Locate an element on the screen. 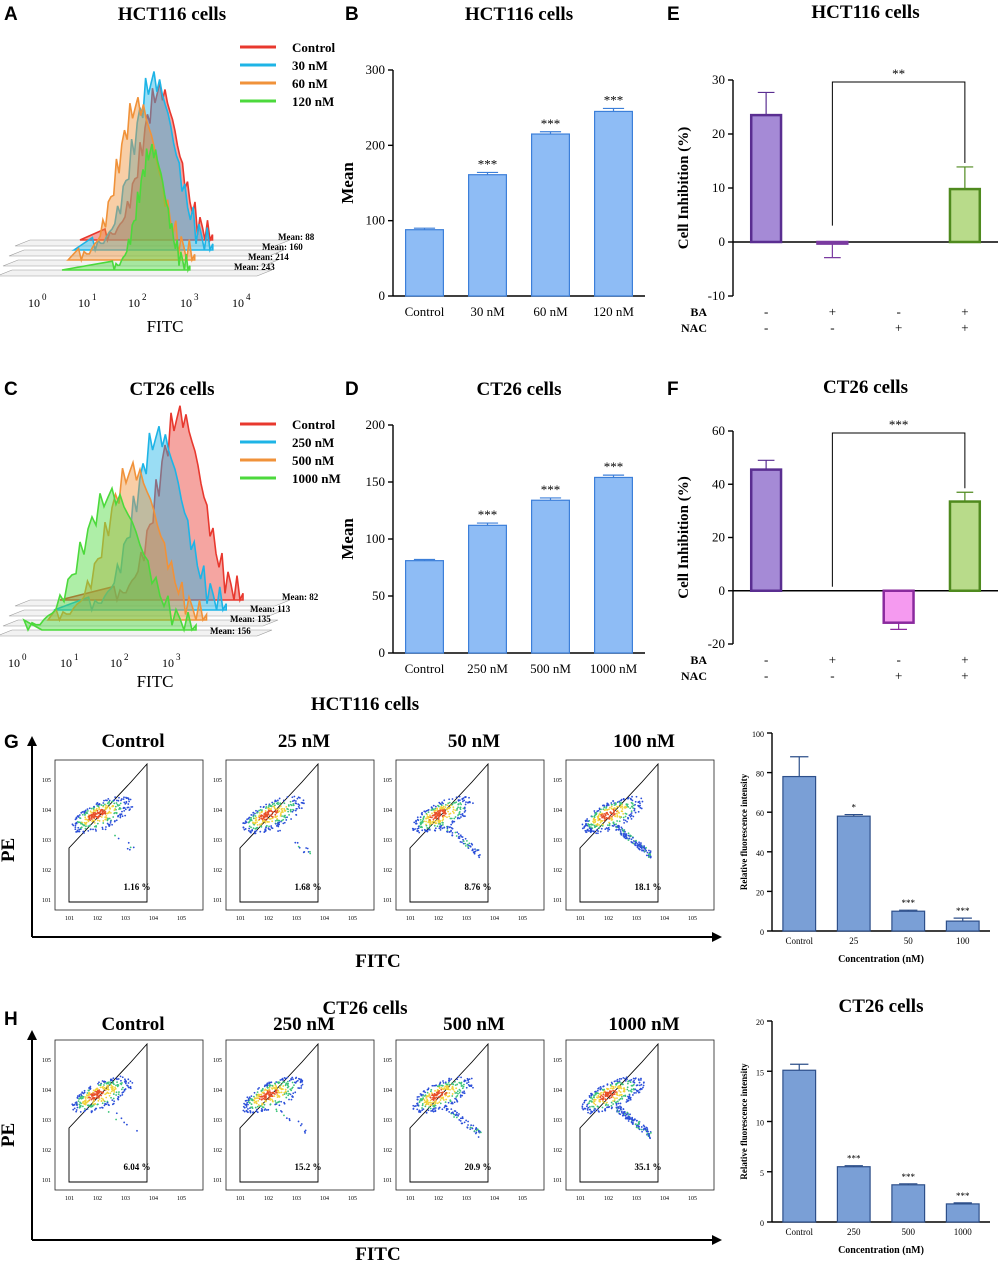 The image size is (1003, 1275). scatter-cloud is located at coordinates (616, 827).